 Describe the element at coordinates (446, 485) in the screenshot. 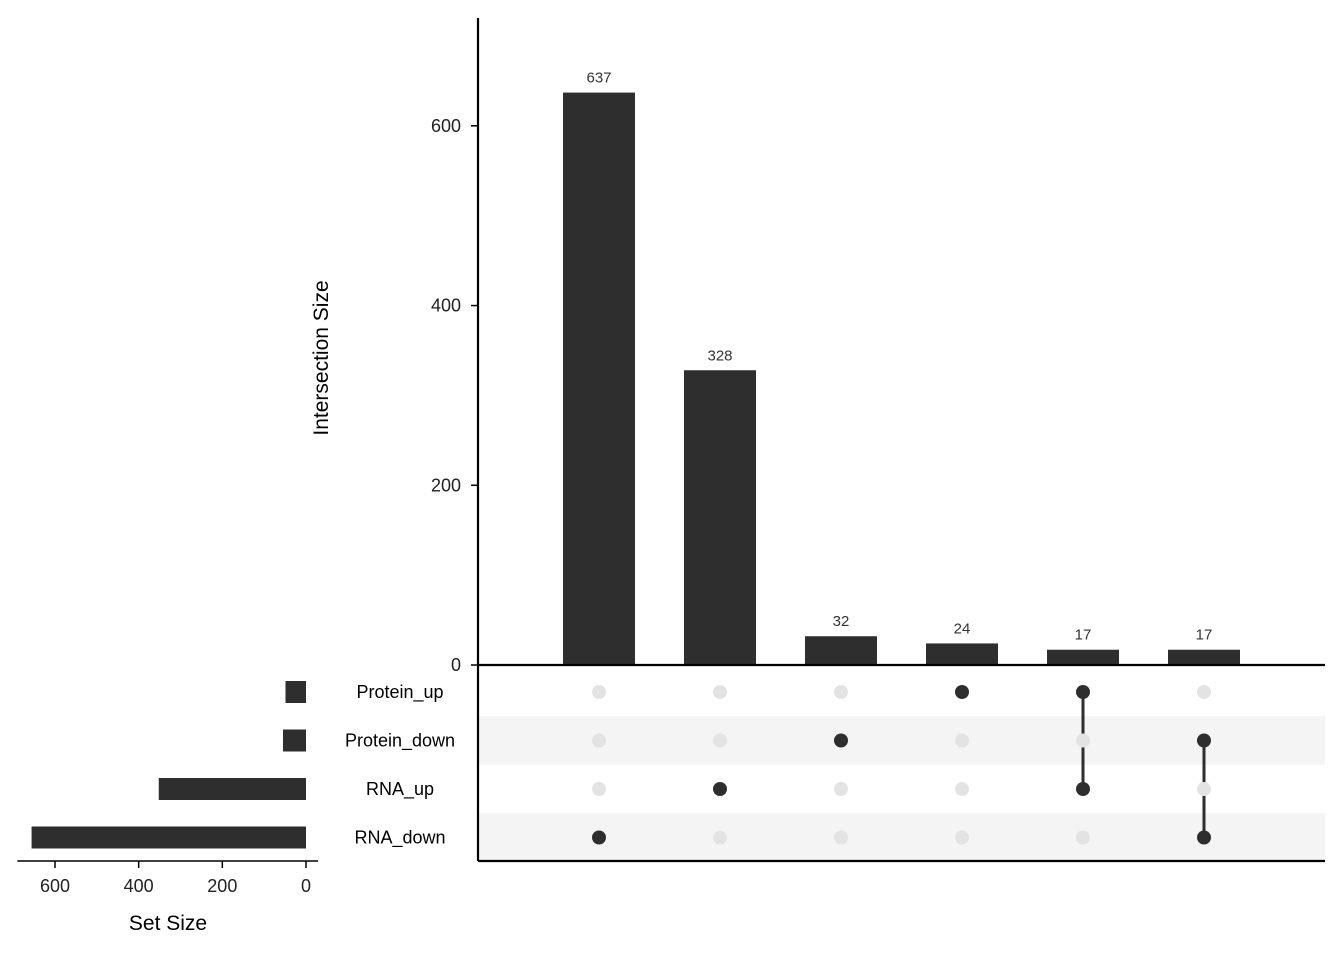

I see `y-tick-label: 200` at that location.